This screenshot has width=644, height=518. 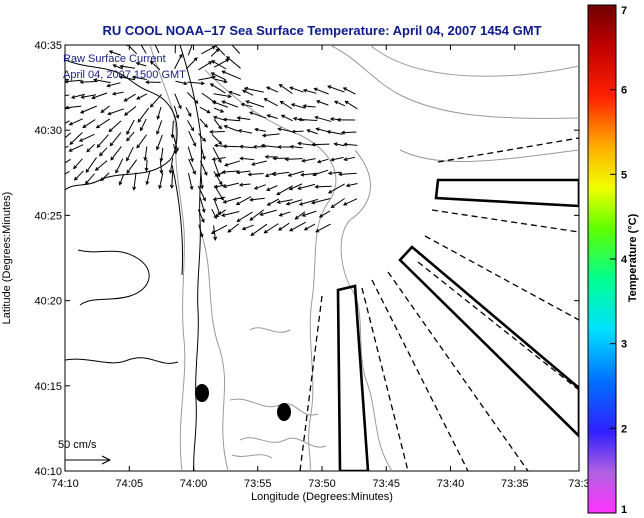 What do you see at coordinates (624, 345) in the screenshot?
I see `colorbar-tick-label: 3` at bounding box center [624, 345].